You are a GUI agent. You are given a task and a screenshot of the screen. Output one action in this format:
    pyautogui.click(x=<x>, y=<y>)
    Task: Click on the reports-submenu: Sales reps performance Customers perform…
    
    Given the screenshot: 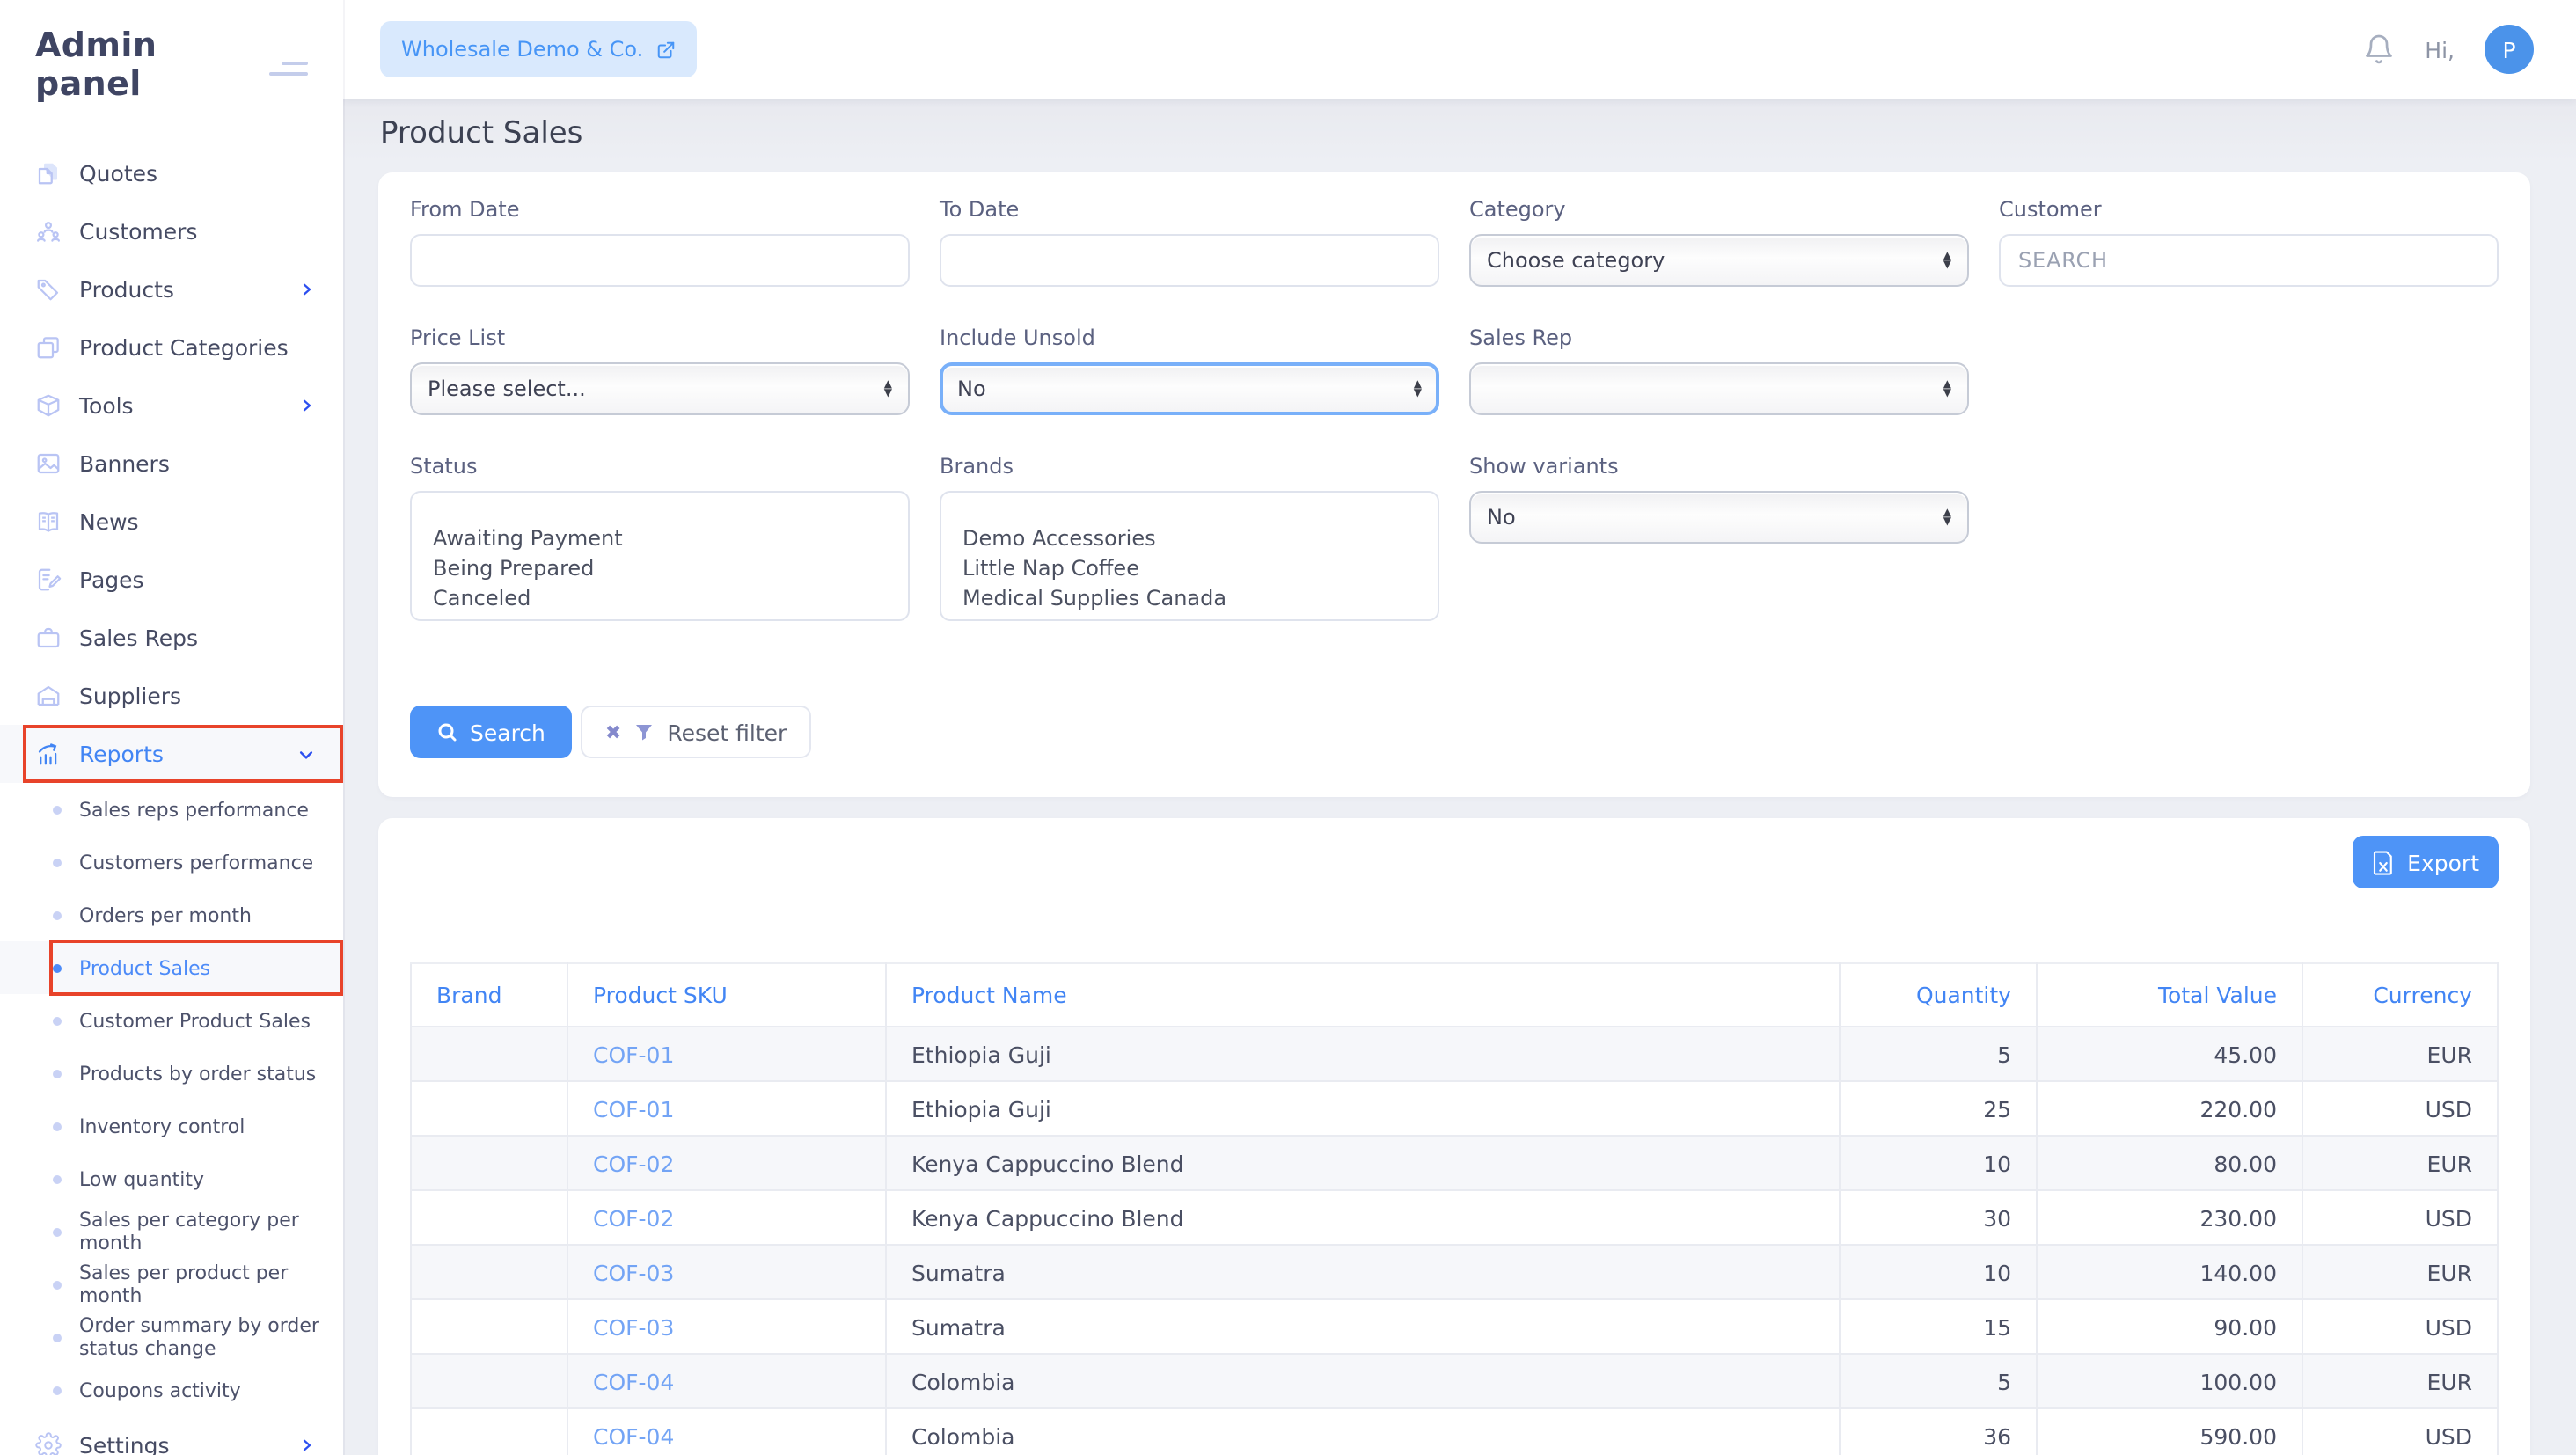 What is the action you would take?
    pyautogui.click(x=171, y=1099)
    